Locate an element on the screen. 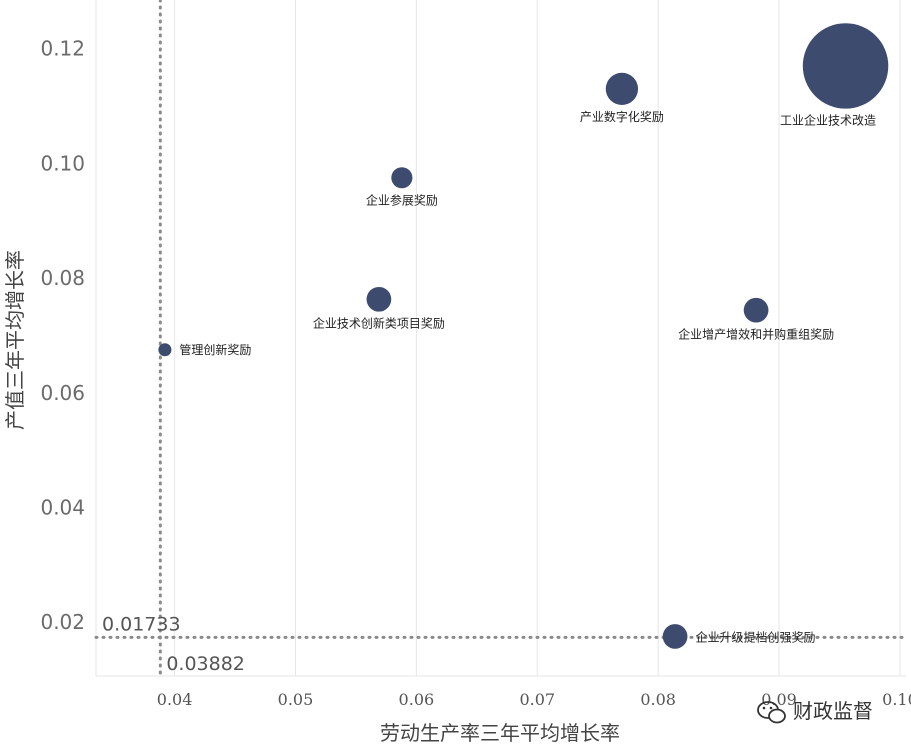  x-tick-label: 0.09 is located at coordinates (779, 699).